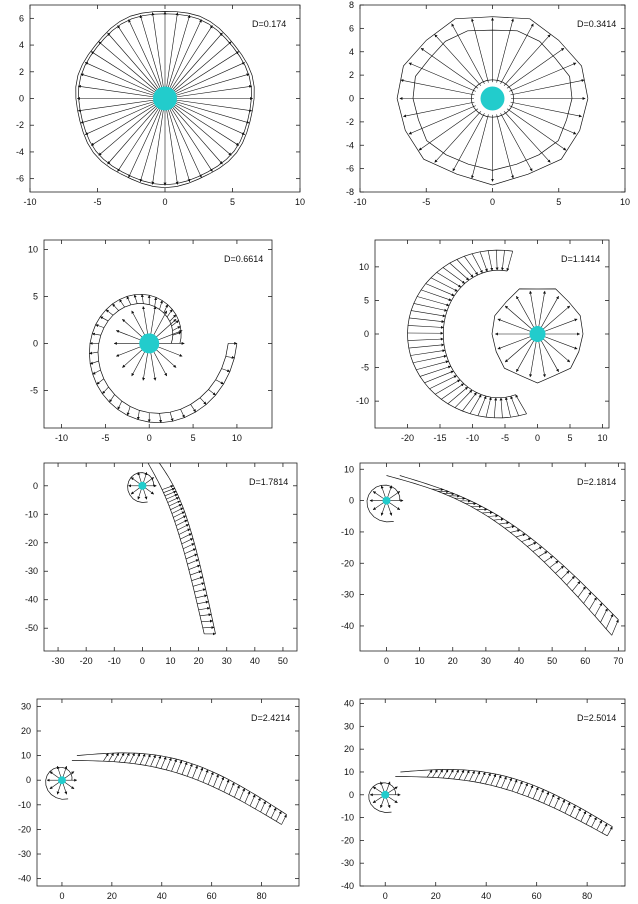  I want to click on hub-marker, so click(386, 500).